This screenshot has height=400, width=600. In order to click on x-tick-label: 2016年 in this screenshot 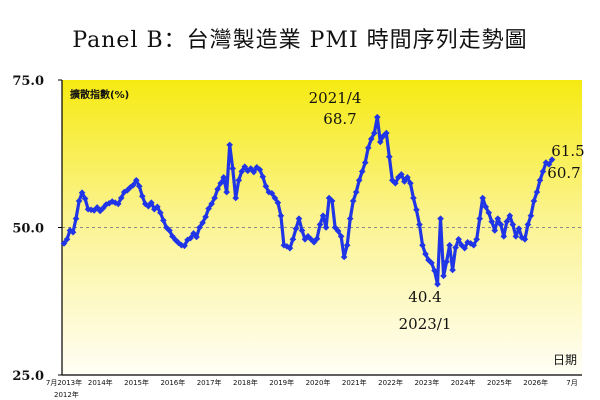, I will do `click(172, 382)`.